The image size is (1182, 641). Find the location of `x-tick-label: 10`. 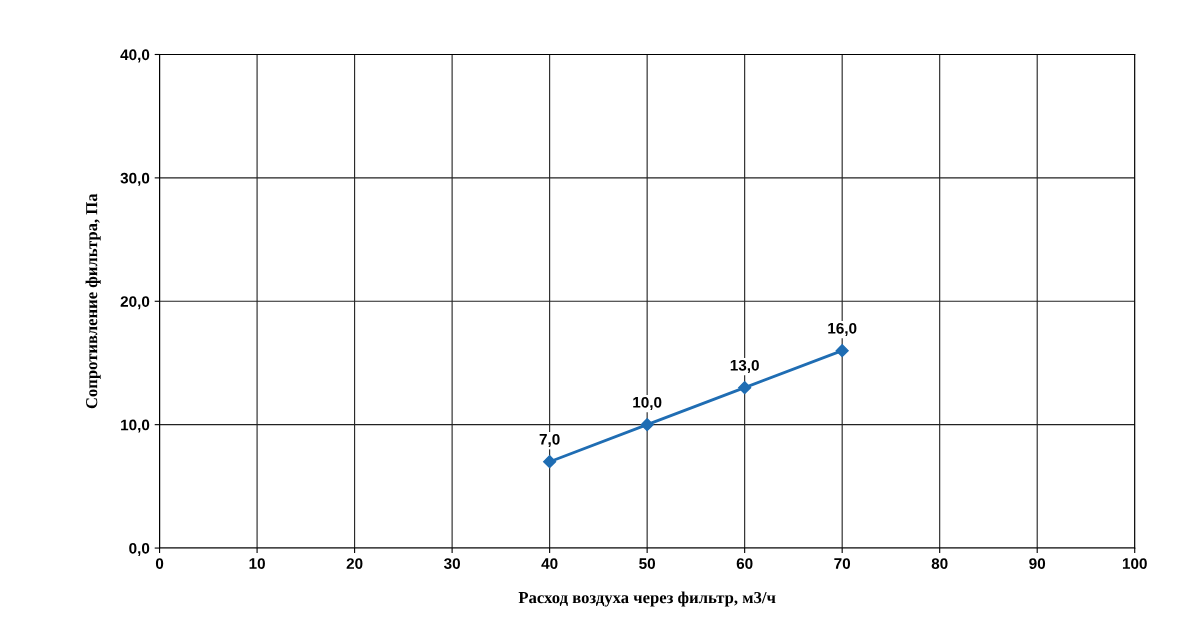

x-tick-label: 10 is located at coordinates (257, 563).